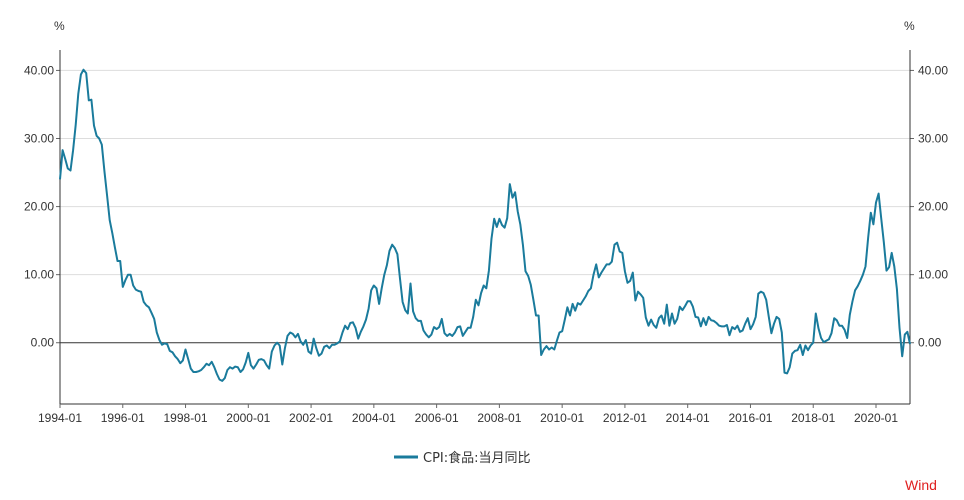 This screenshot has height=500, width=964. Describe the element at coordinates (876, 418) in the screenshot. I see `x-tick-label: 2020-01` at that location.